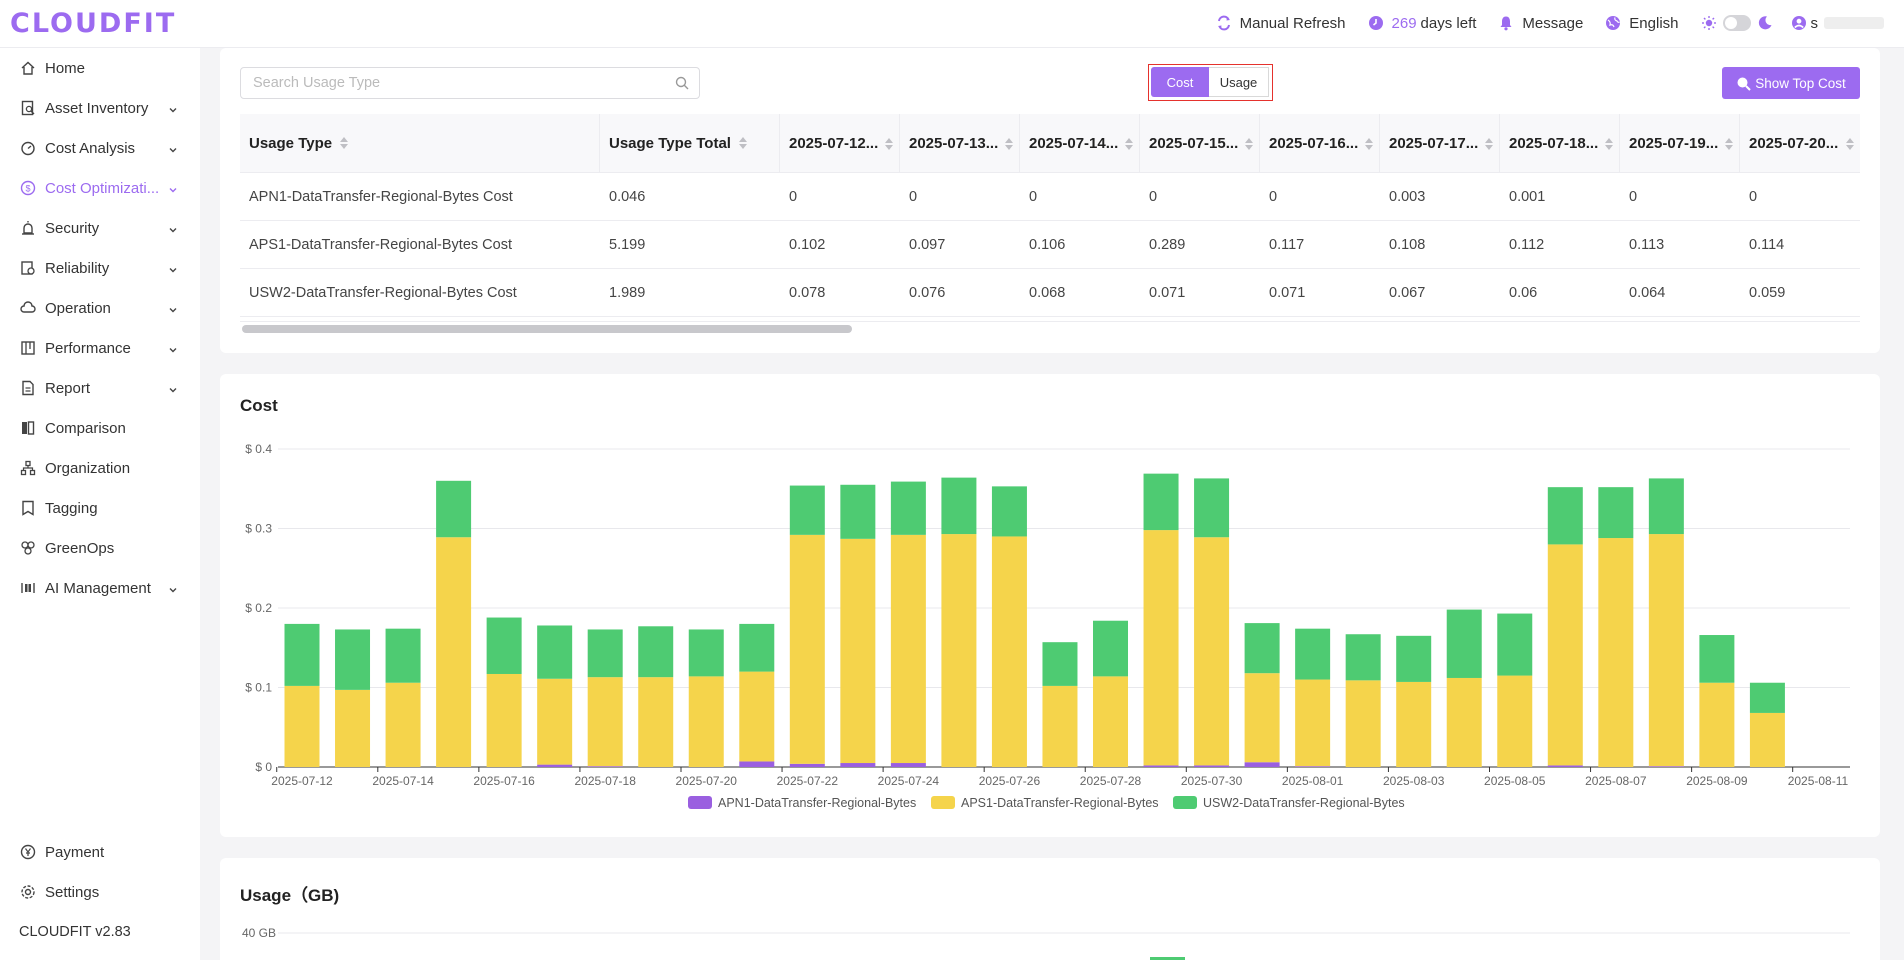  I want to click on usage-tab: Usage, so click(1239, 82).